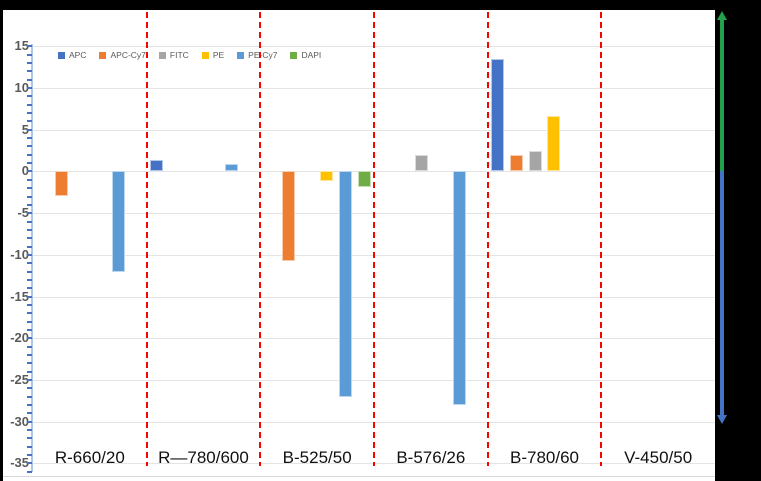 The height and width of the screenshot is (481, 761). Describe the element at coordinates (722, 15) in the screenshot. I see `up-arrow-head-icon` at that location.